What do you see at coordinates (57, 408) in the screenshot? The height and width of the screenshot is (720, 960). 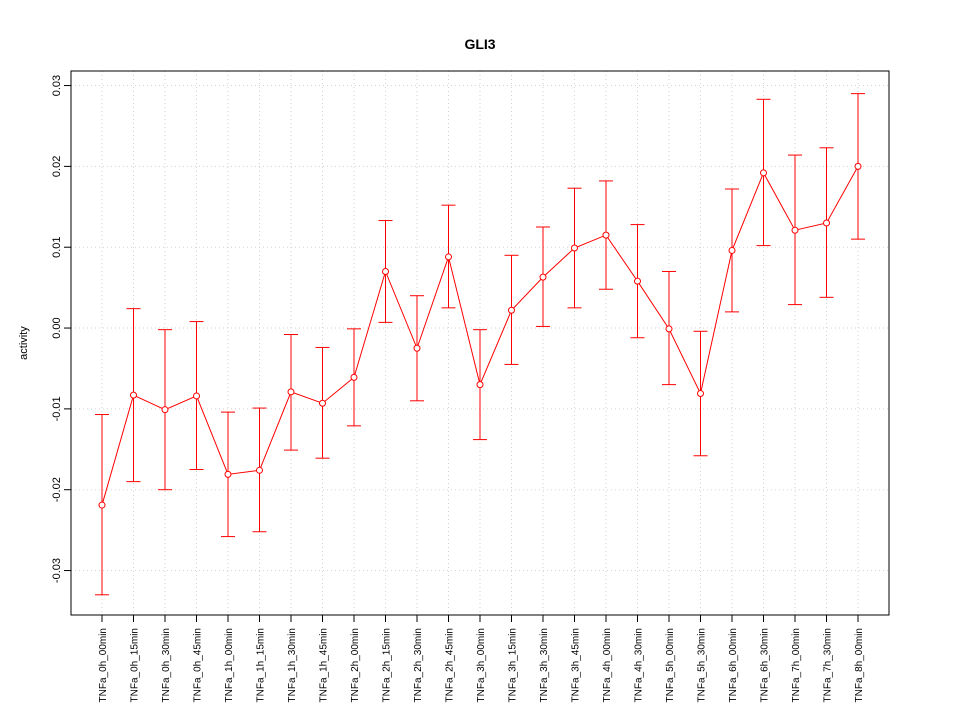 I see `y-tick-label: -0.01` at bounding box center [57, 408].